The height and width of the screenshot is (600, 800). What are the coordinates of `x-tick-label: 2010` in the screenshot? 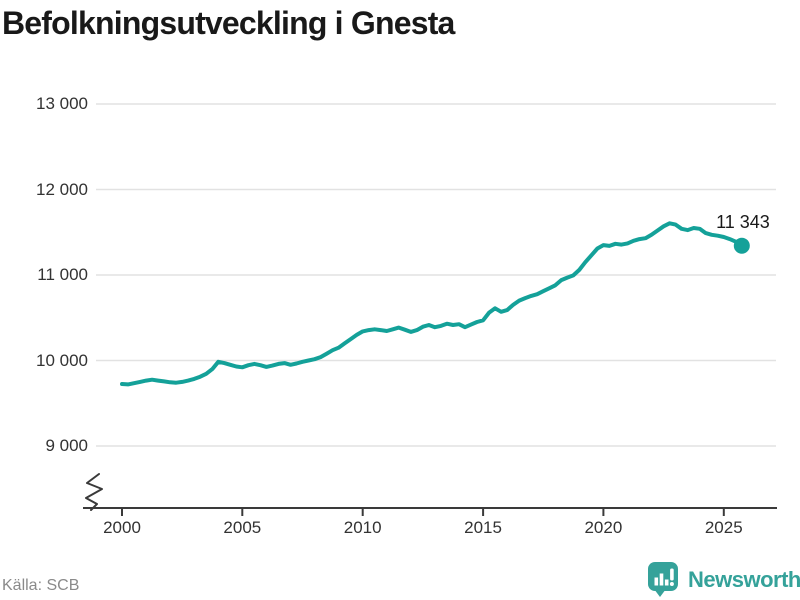 It's located at (362, 527).